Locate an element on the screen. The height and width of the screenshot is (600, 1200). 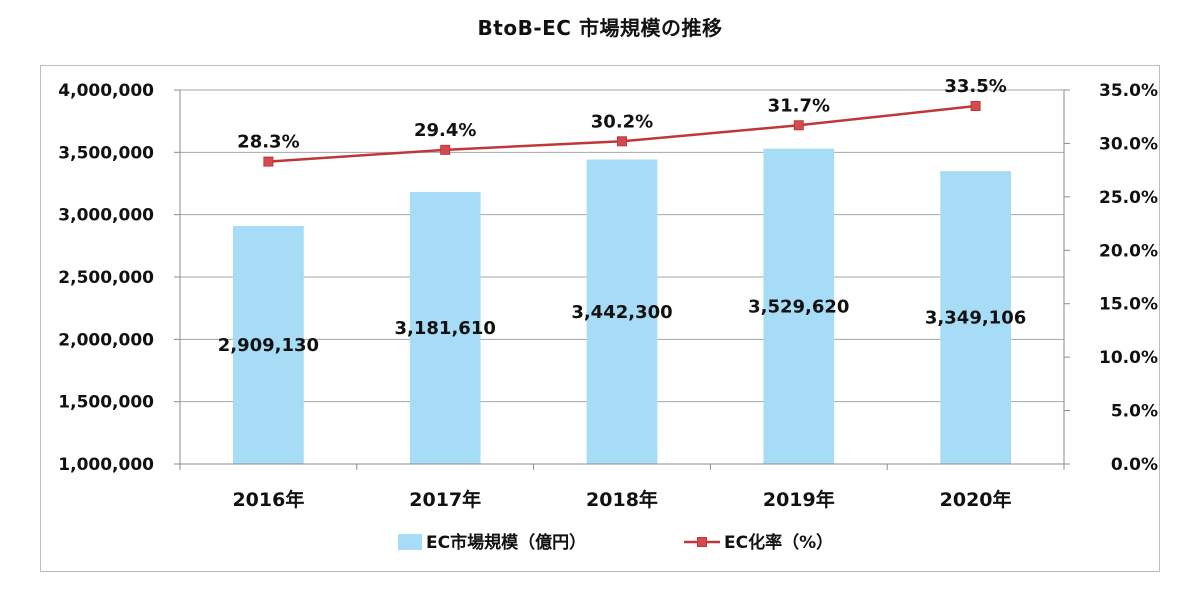
bar-data-label: 3,442,300 is located at coordinates (621, 312).